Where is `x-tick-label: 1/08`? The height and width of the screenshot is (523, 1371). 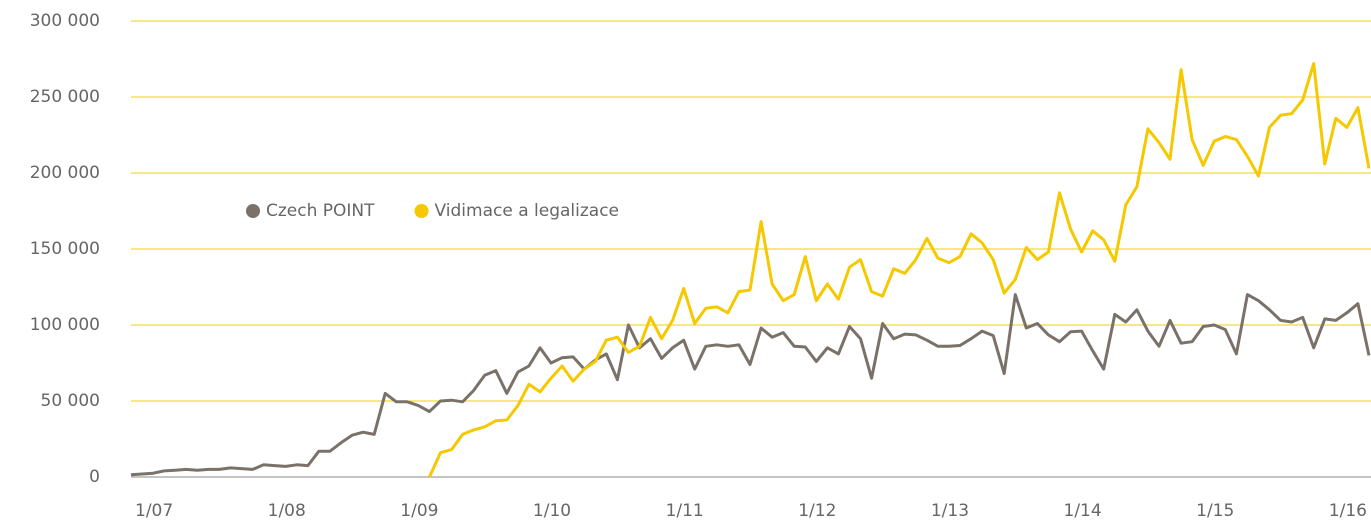
x-tick-label: 1/08 is located at coordinates (287, 511).